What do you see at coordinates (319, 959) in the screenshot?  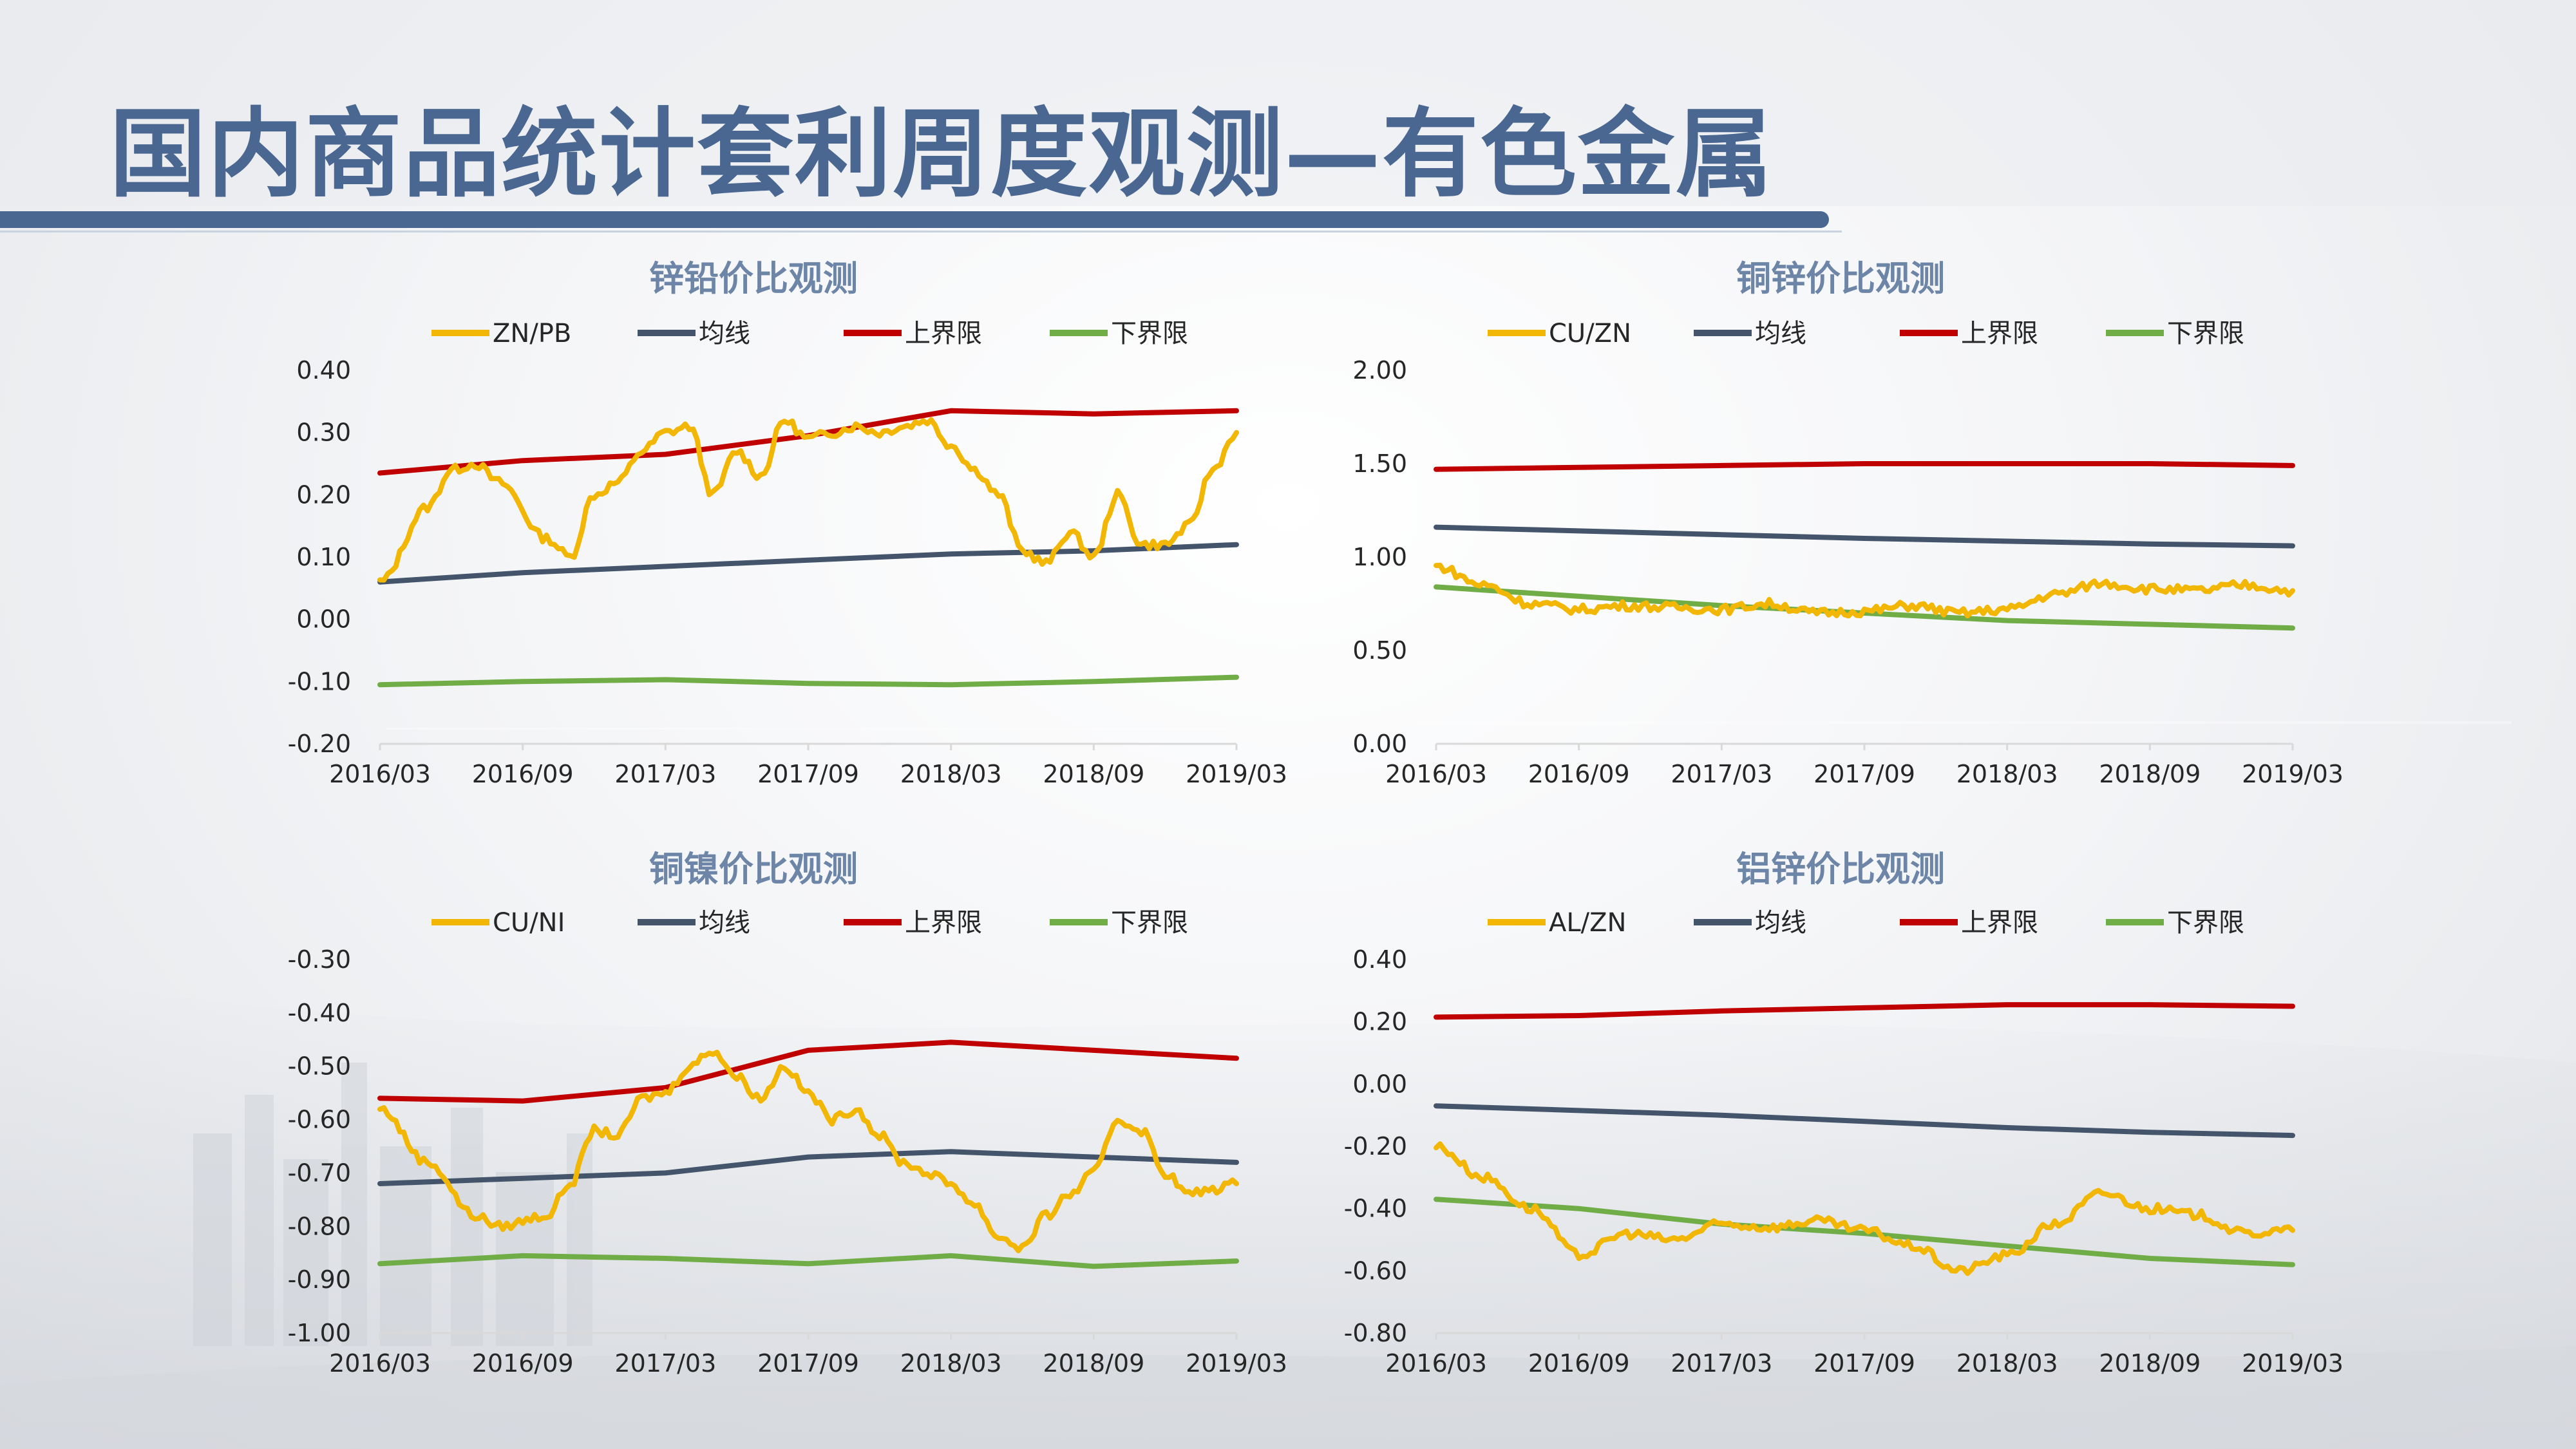 I see `y-tick-label: -0.30` at bounding box center [319, 959].